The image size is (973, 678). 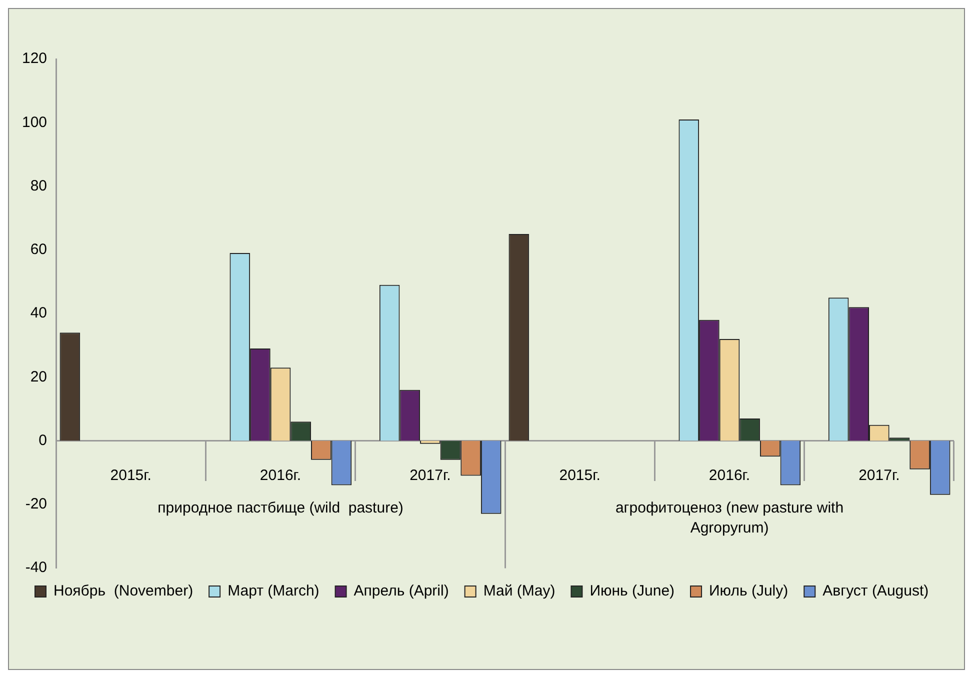 What do you see at coordinates (519, 591) in the screenshot?
I see `legend-label: Май (May)` at bounding box center [519, 591].